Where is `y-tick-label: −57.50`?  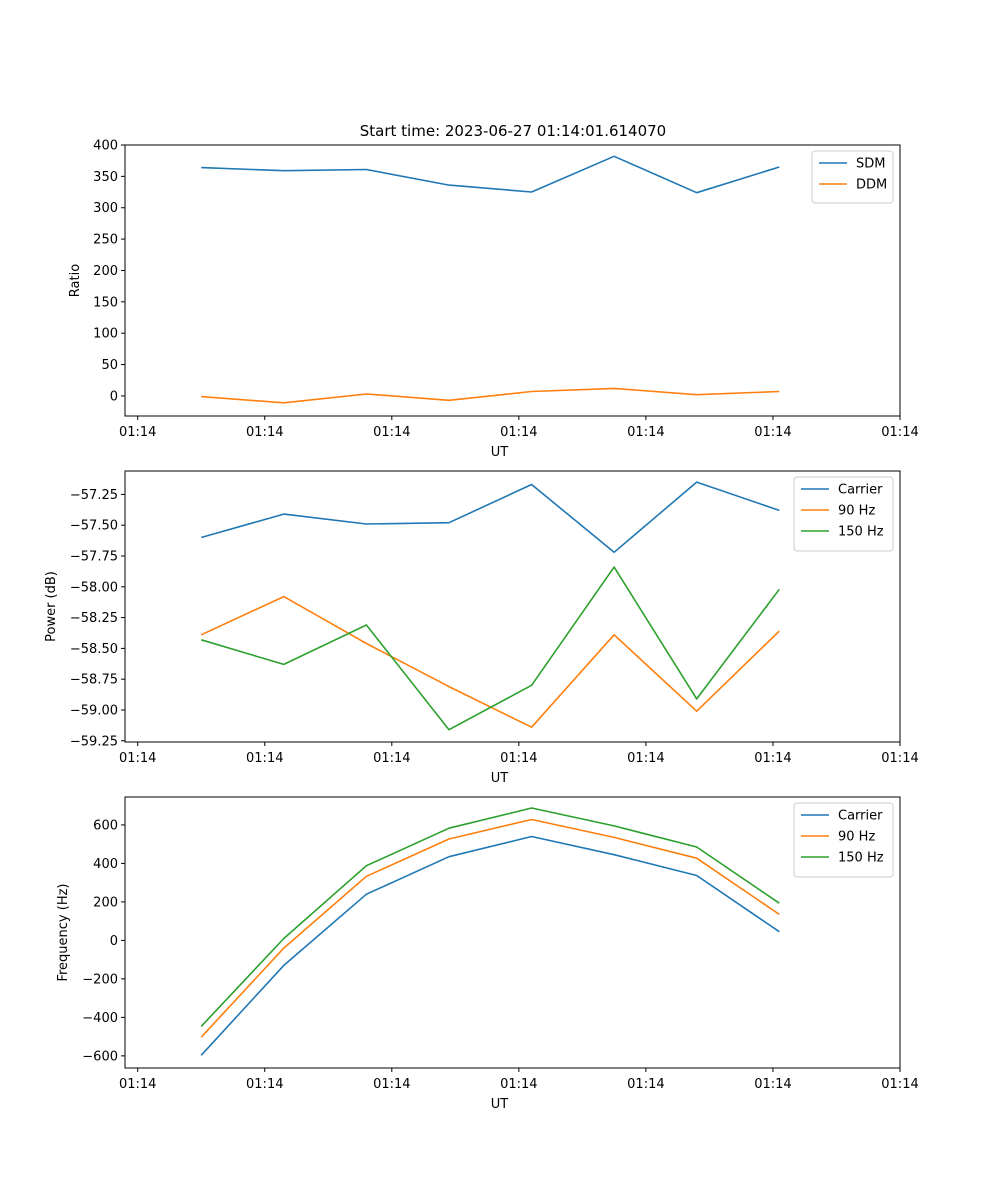 y-tick-label: −57.50 is located at coordinates (94, 526).